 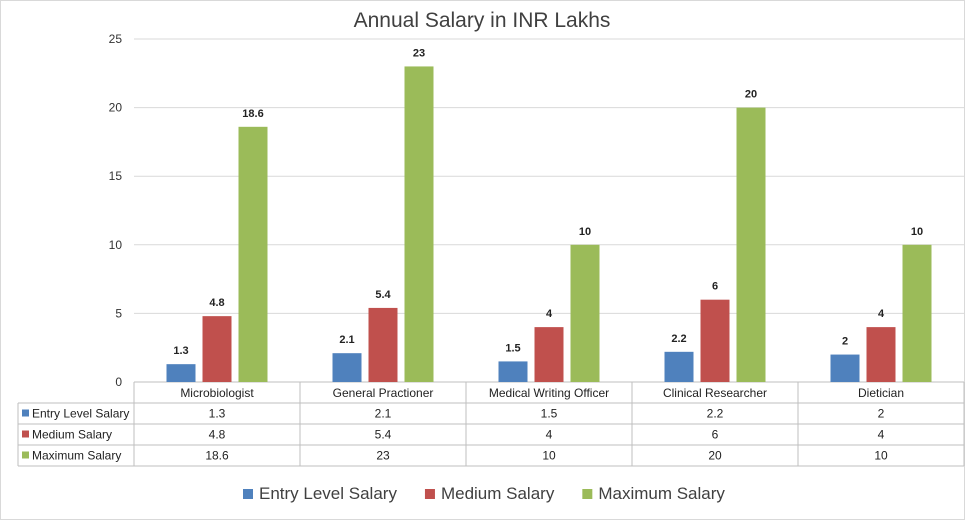 I want to click on table-cell-entry-level-salary-general-practioner: 2.1, so click(x=383, y=414).